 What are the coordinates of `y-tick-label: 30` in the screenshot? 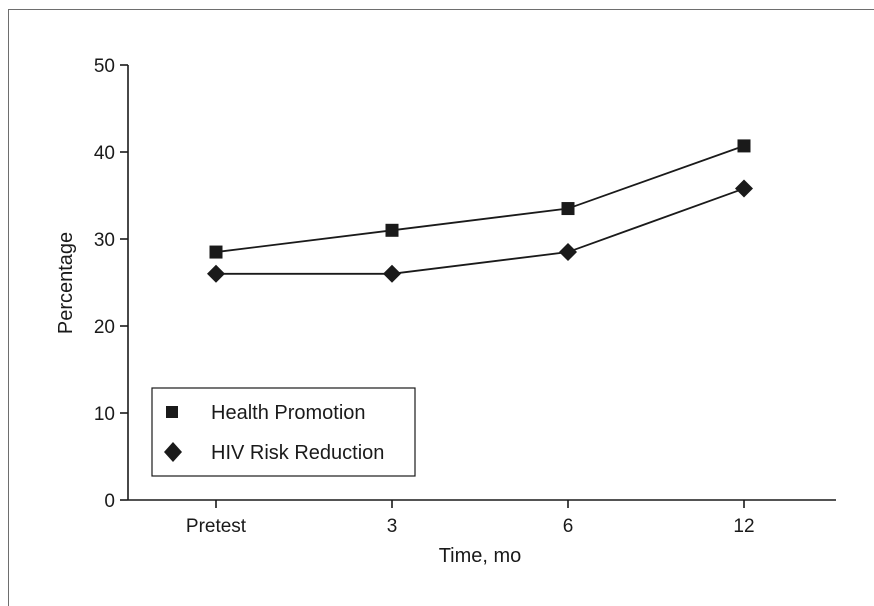 It's located at (104, 240).